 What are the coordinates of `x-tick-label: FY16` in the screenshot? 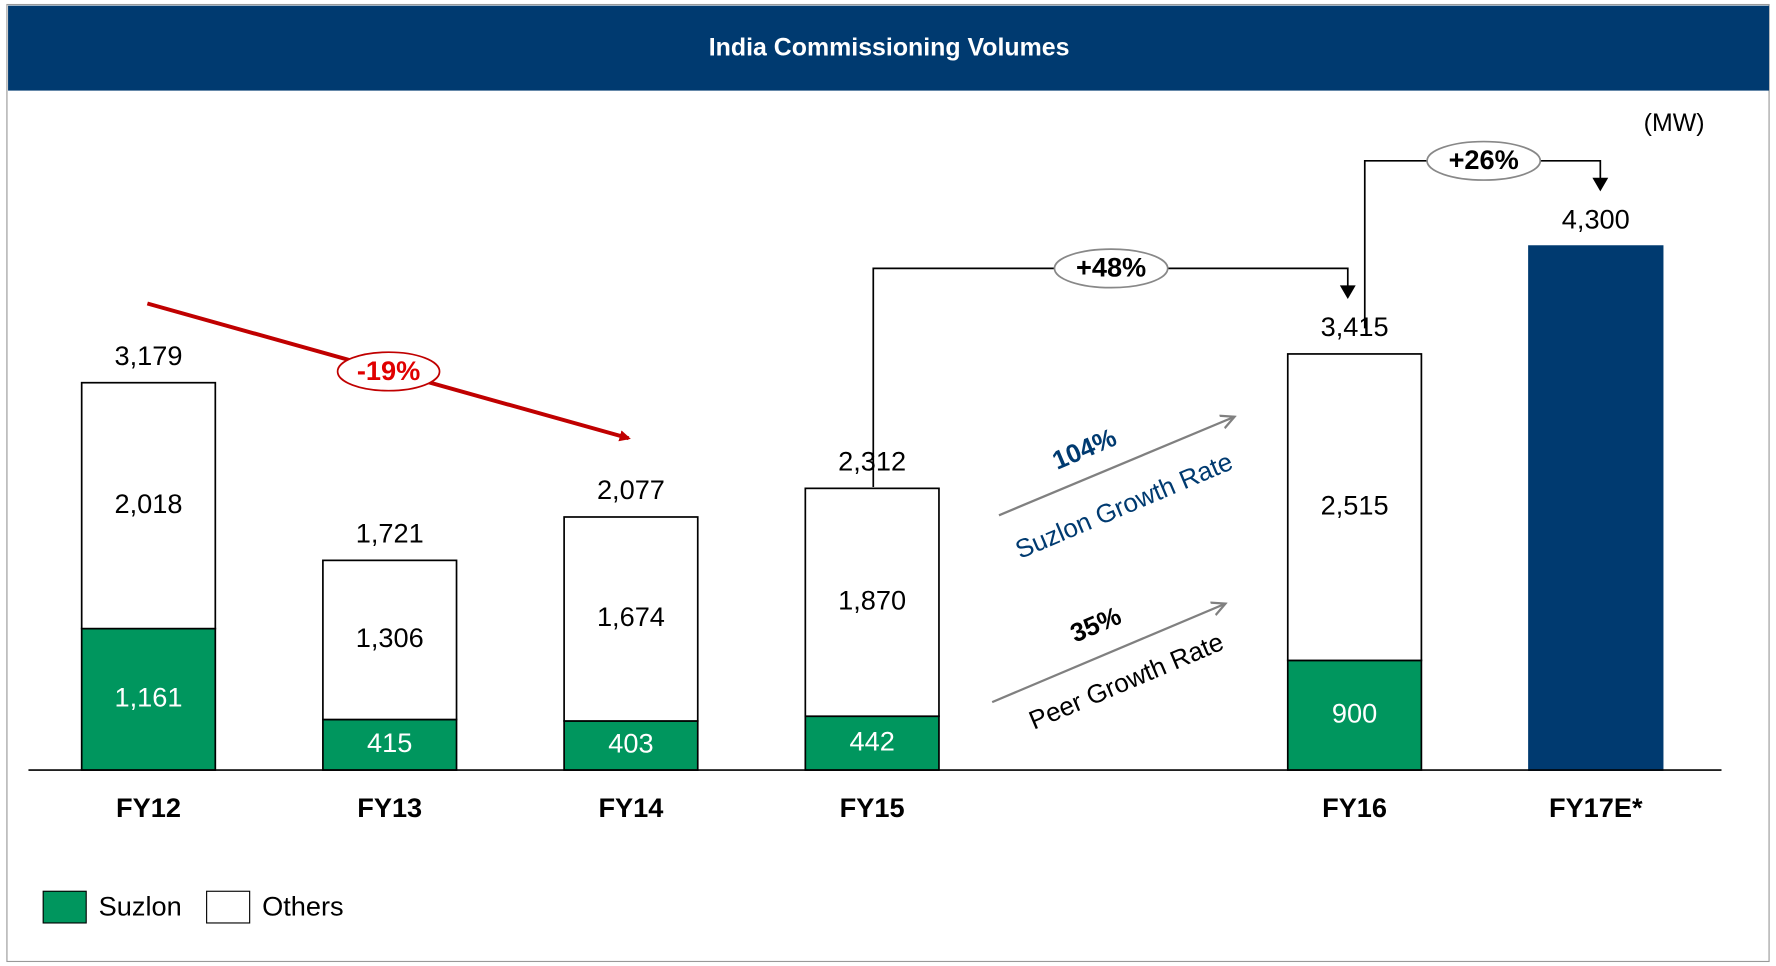 It's located at (1354, 807).